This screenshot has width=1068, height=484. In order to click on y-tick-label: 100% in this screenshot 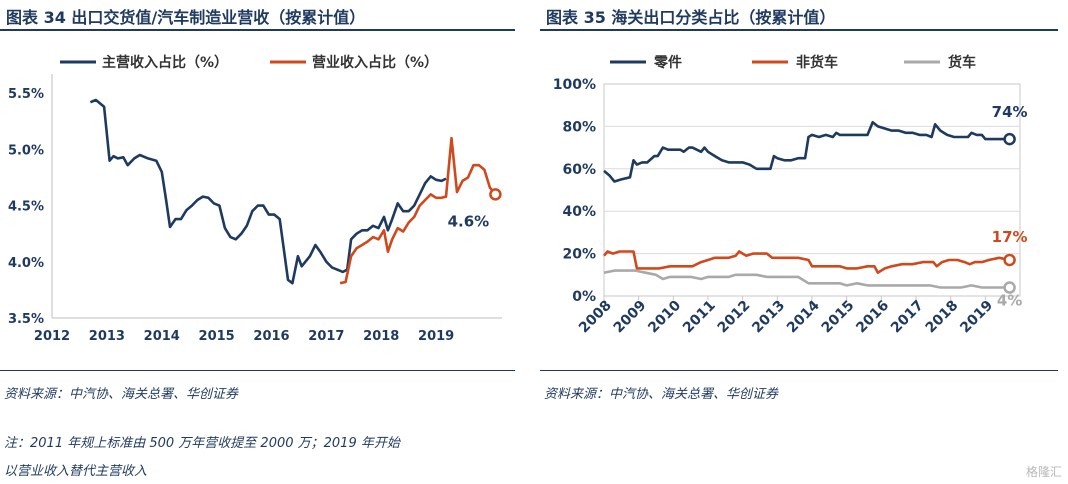, I will do `click(574, 85)`.